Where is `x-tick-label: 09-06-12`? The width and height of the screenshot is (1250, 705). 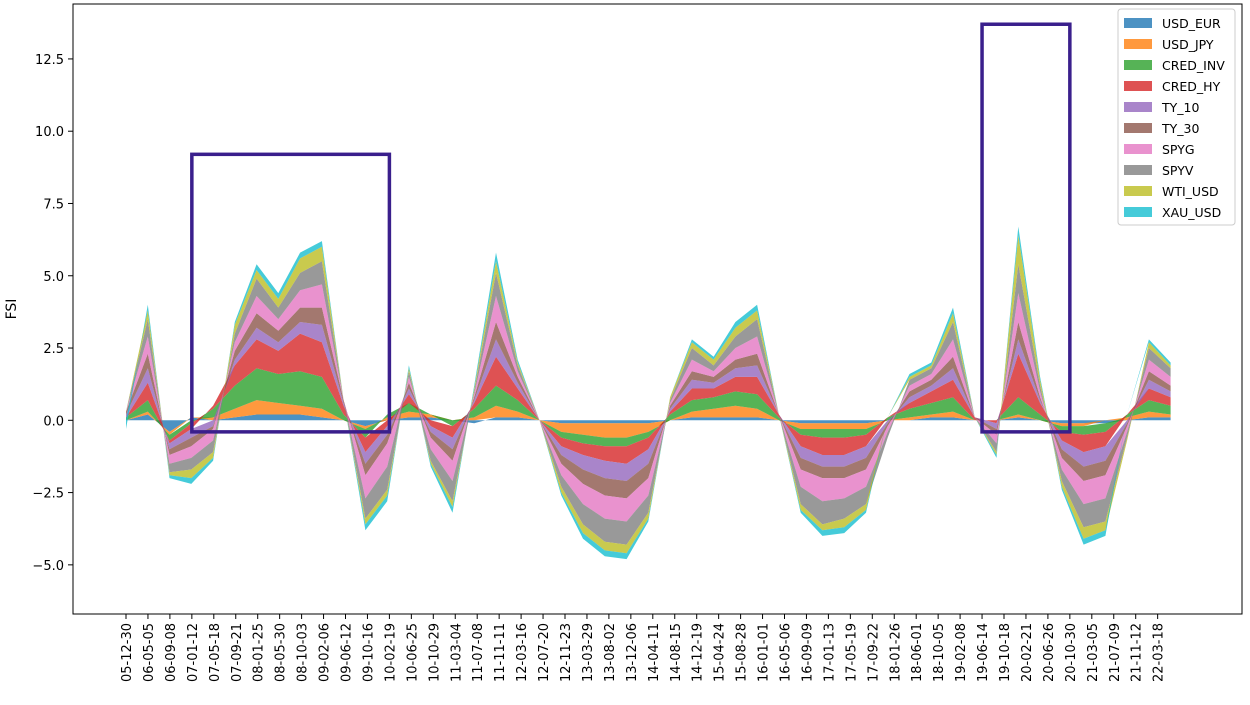 x-tick-label: 09-06-12 is located at coordinates (347, 652).